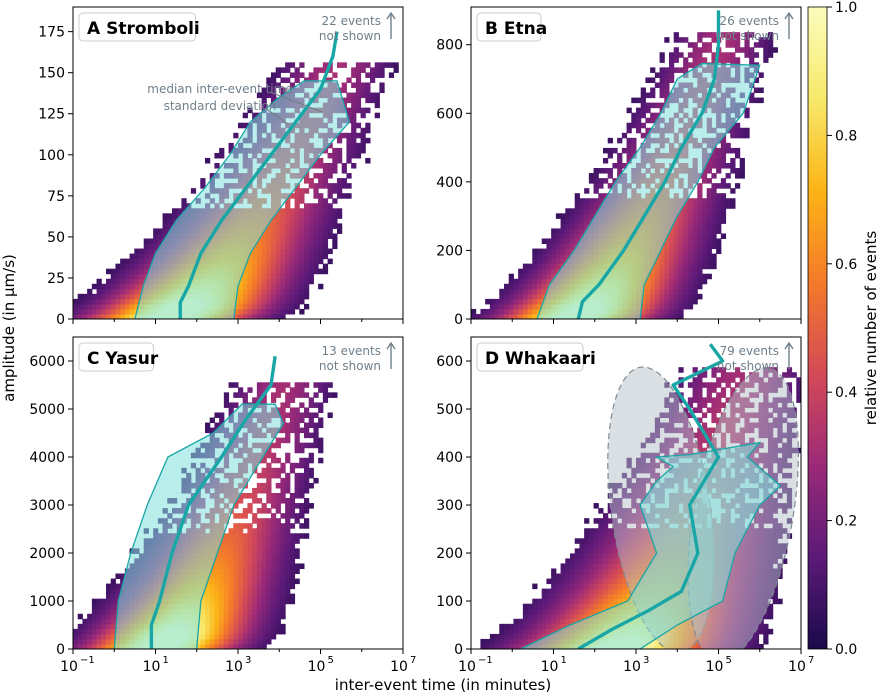 The width and height of the screenshot is (886, 696). What do you see at coordinates (51, 33) in the screenshot?
I see `y-tick-label: 175` at bounding box center [51, 33].